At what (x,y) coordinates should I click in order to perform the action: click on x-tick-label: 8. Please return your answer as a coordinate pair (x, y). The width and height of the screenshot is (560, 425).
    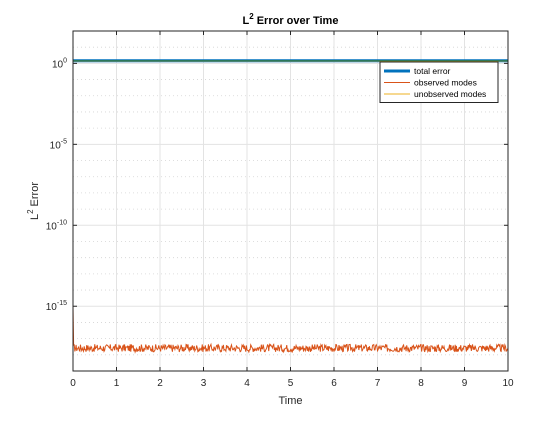
    Looking at the image, I should click on (421, 383).